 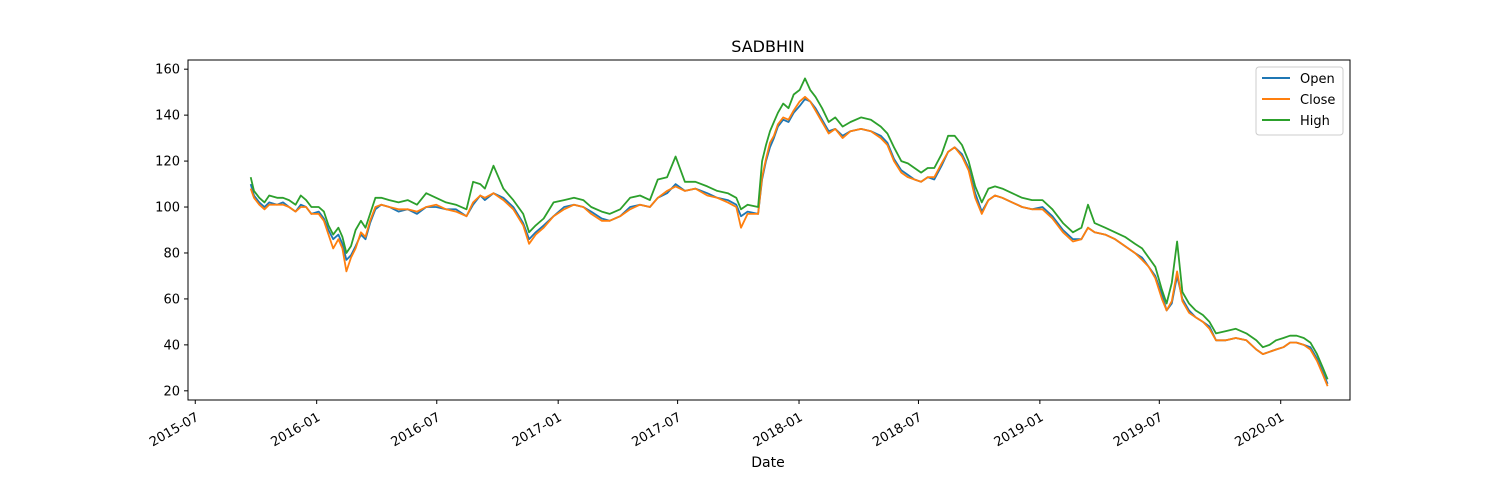 I want to click on x-tick-label: 2017-07, so click(x=656, y=430).